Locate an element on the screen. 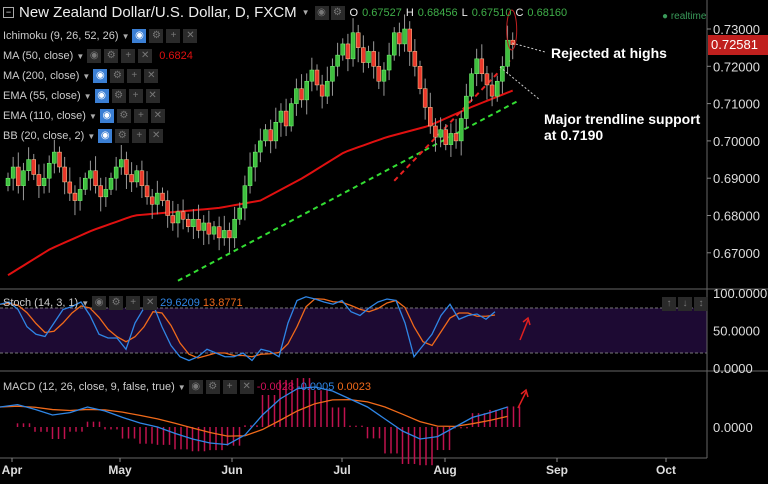 This screenshot has height=484, width=768. indicator-label: BB (20, close, 2) is located at coordinates (44, 136).